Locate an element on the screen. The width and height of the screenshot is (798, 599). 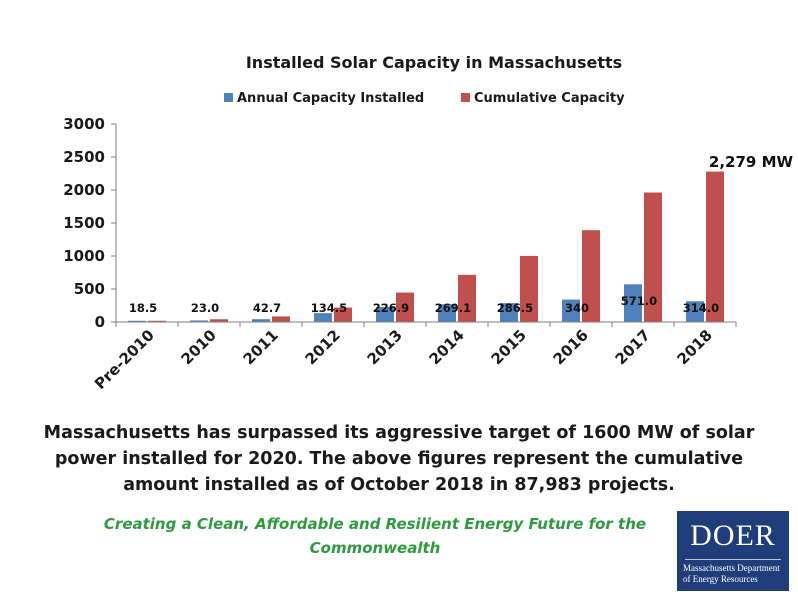
legend-label-cumulative: Cumulative Capacity is located at coordinates (549, 98).